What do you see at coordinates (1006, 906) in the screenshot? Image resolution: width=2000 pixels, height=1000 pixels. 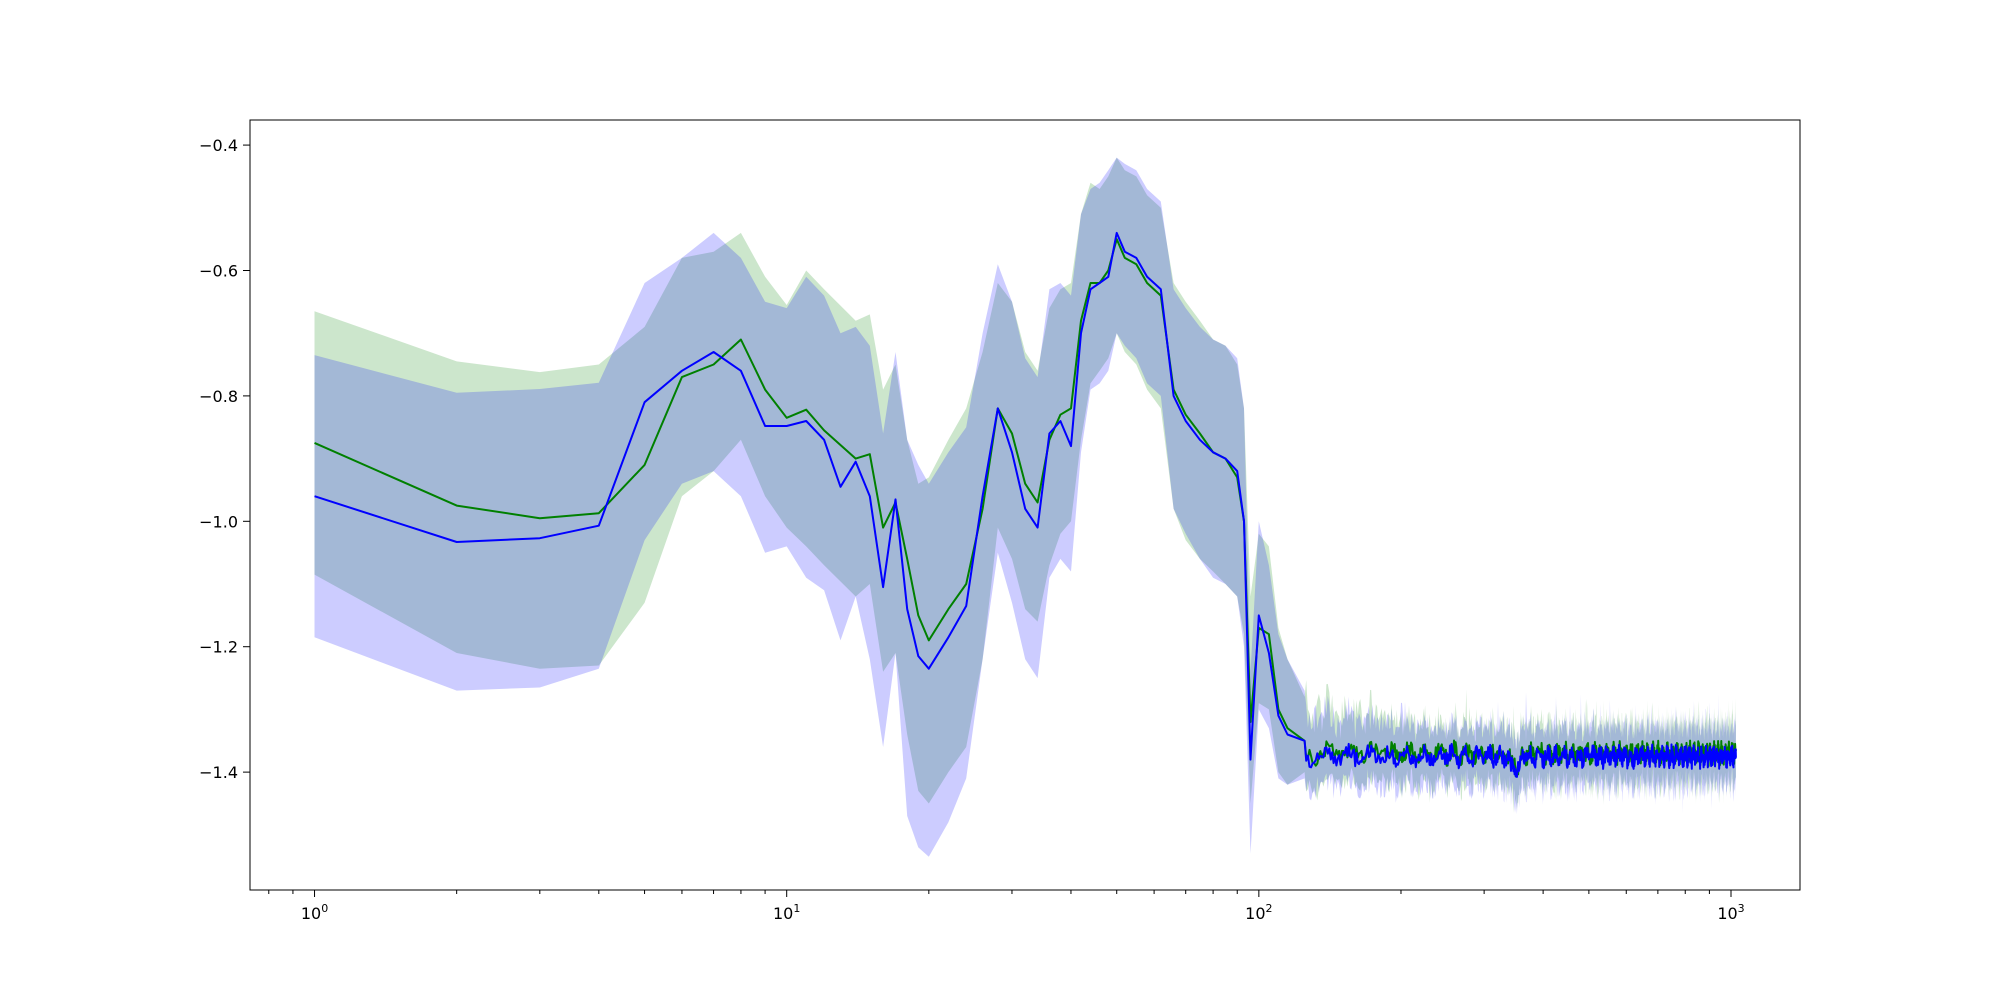 I see `x-axis: 10⁰ 10¹ 10² 10³` at bounding box center [1006, 906].